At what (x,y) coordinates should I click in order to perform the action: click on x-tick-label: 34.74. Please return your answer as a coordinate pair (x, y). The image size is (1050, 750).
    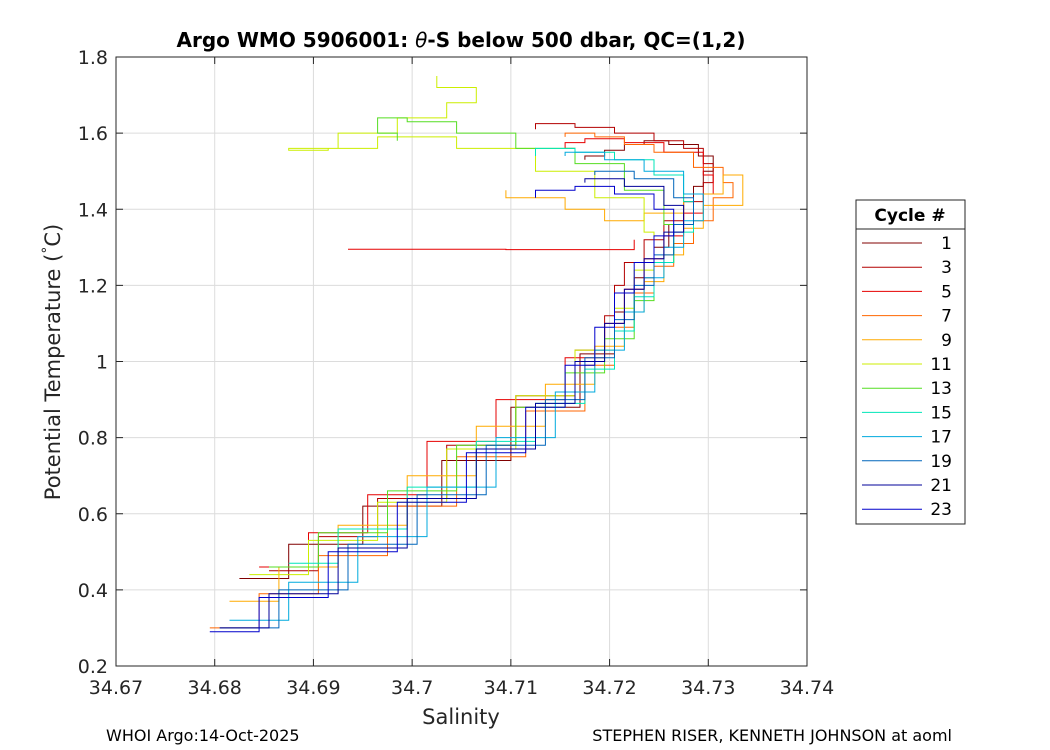
    Looking at the image, I should click on (807, 688).